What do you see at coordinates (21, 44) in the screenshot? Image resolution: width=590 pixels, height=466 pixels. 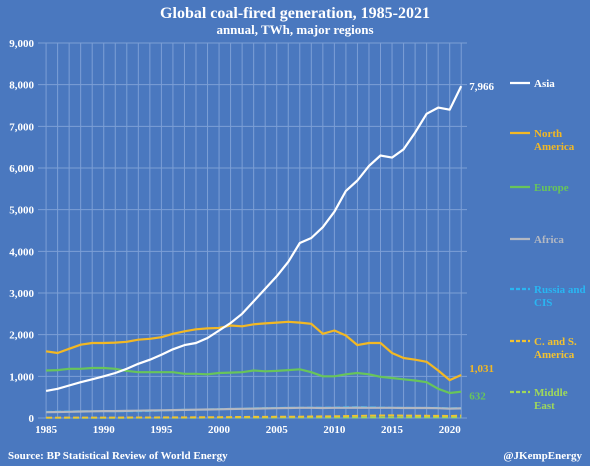 I see `y-tick-label: 9,000` at bounding box center [21, 44].